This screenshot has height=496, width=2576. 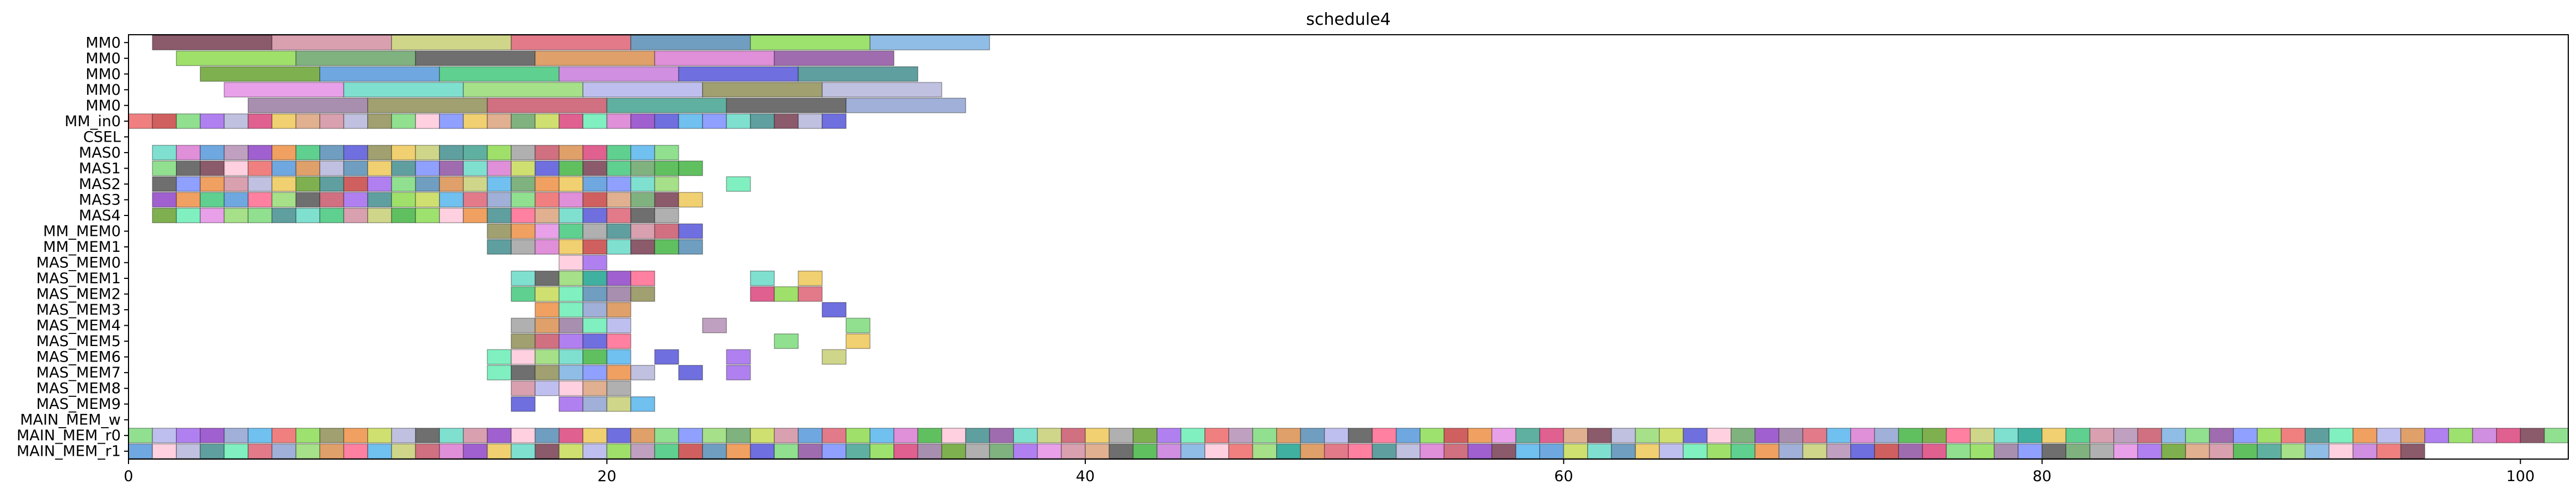 What do you see at coordinates (100, 152) in the screenshot?
I see `row-label: MAS0` at bounding box center [100, 152].